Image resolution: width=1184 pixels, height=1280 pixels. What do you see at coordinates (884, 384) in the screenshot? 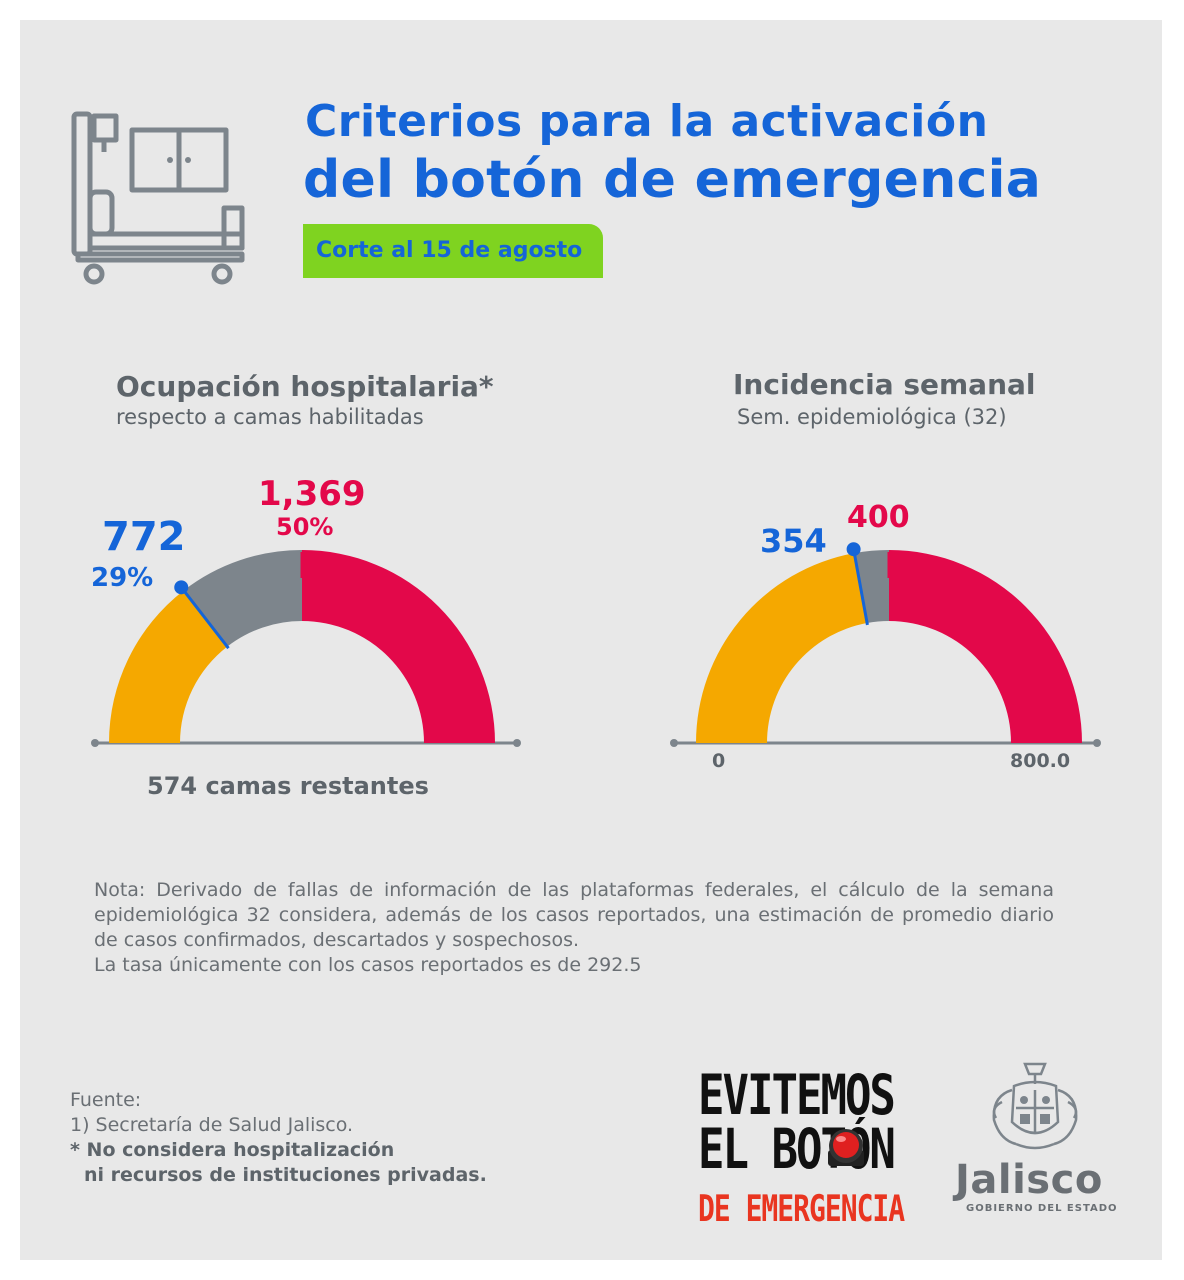
I see `chart2-title: Incidencia semanal` at bounding box center [884, 384].